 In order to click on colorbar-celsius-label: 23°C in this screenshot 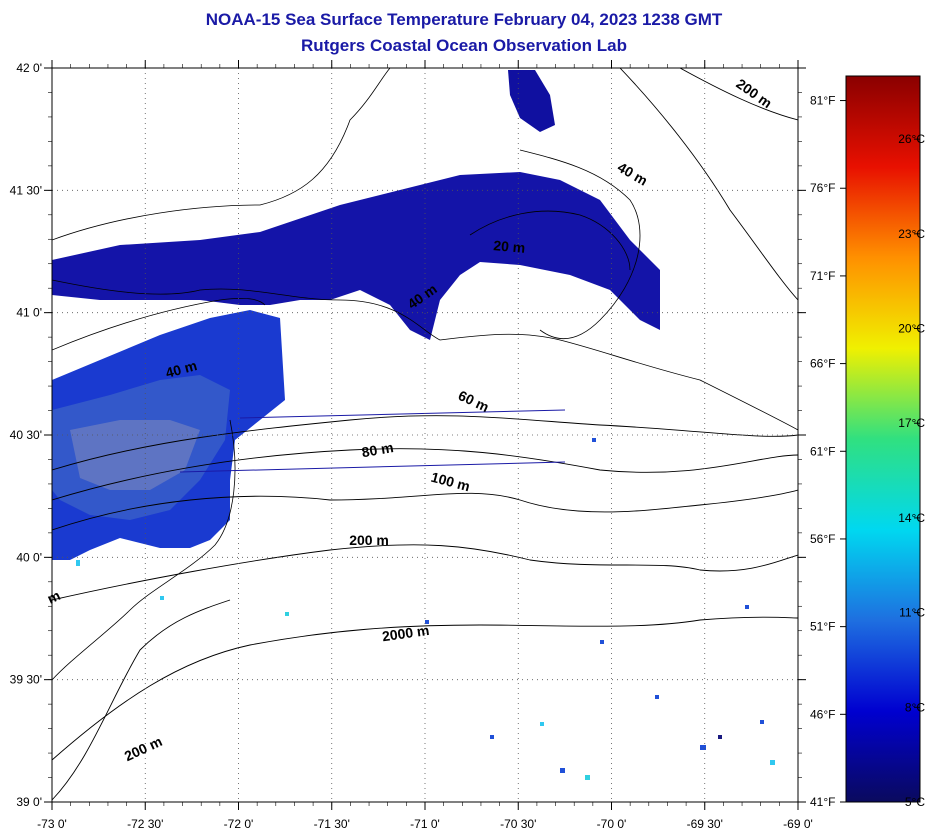, I will do `click(911, 234)`.